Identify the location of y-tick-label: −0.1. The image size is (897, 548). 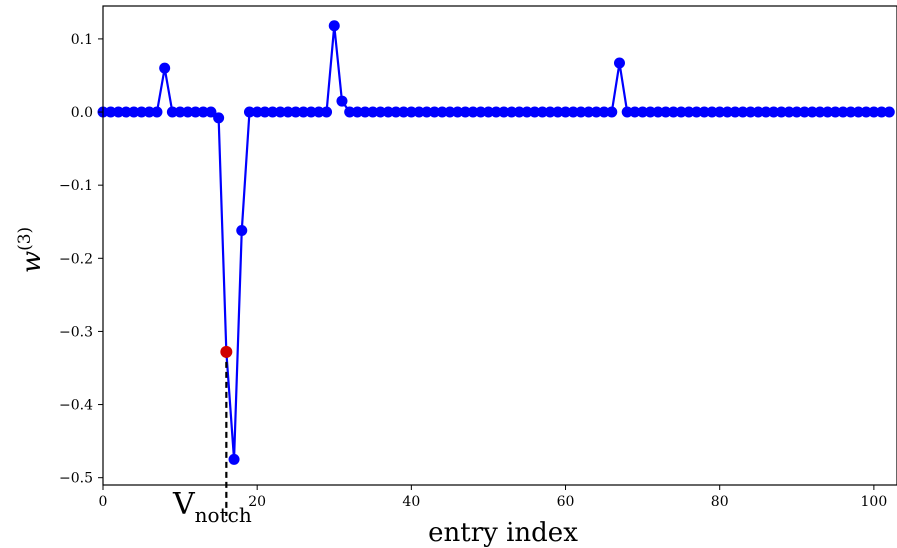
(76, 186).